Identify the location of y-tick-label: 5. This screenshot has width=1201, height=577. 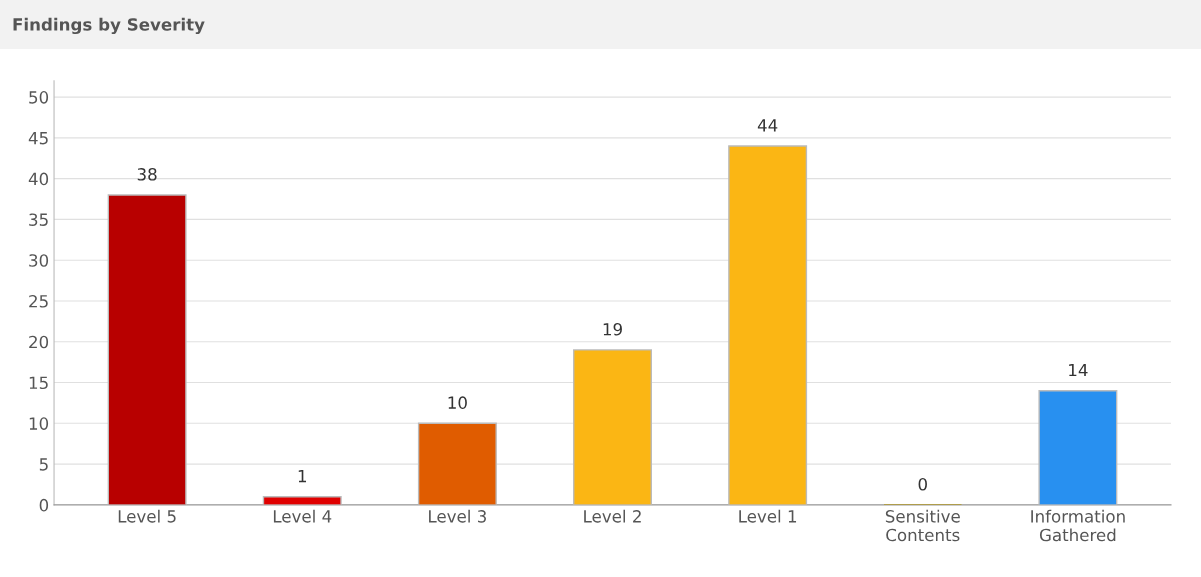
(43, 464).